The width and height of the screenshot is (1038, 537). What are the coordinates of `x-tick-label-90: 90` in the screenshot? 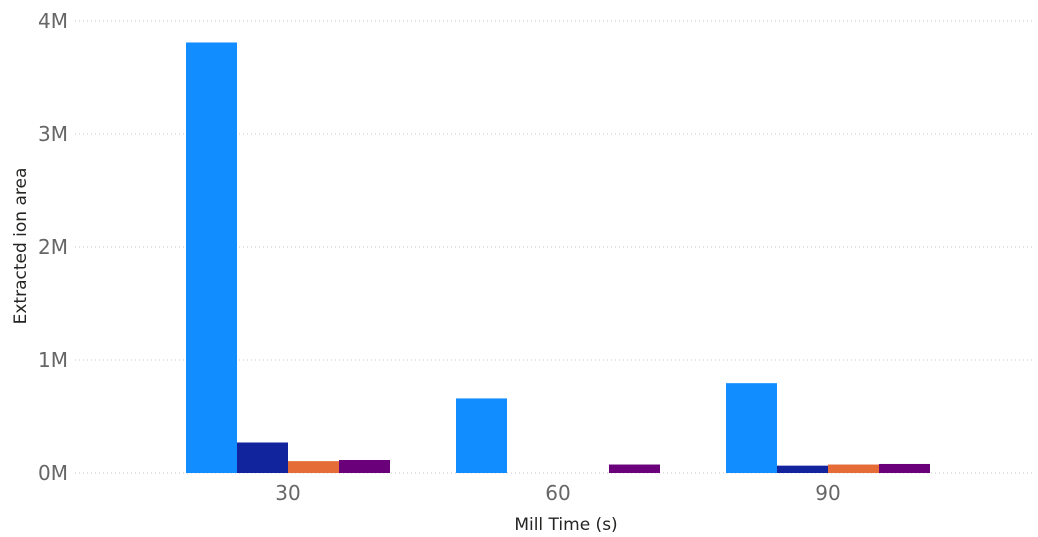 It's located at (827, 493).